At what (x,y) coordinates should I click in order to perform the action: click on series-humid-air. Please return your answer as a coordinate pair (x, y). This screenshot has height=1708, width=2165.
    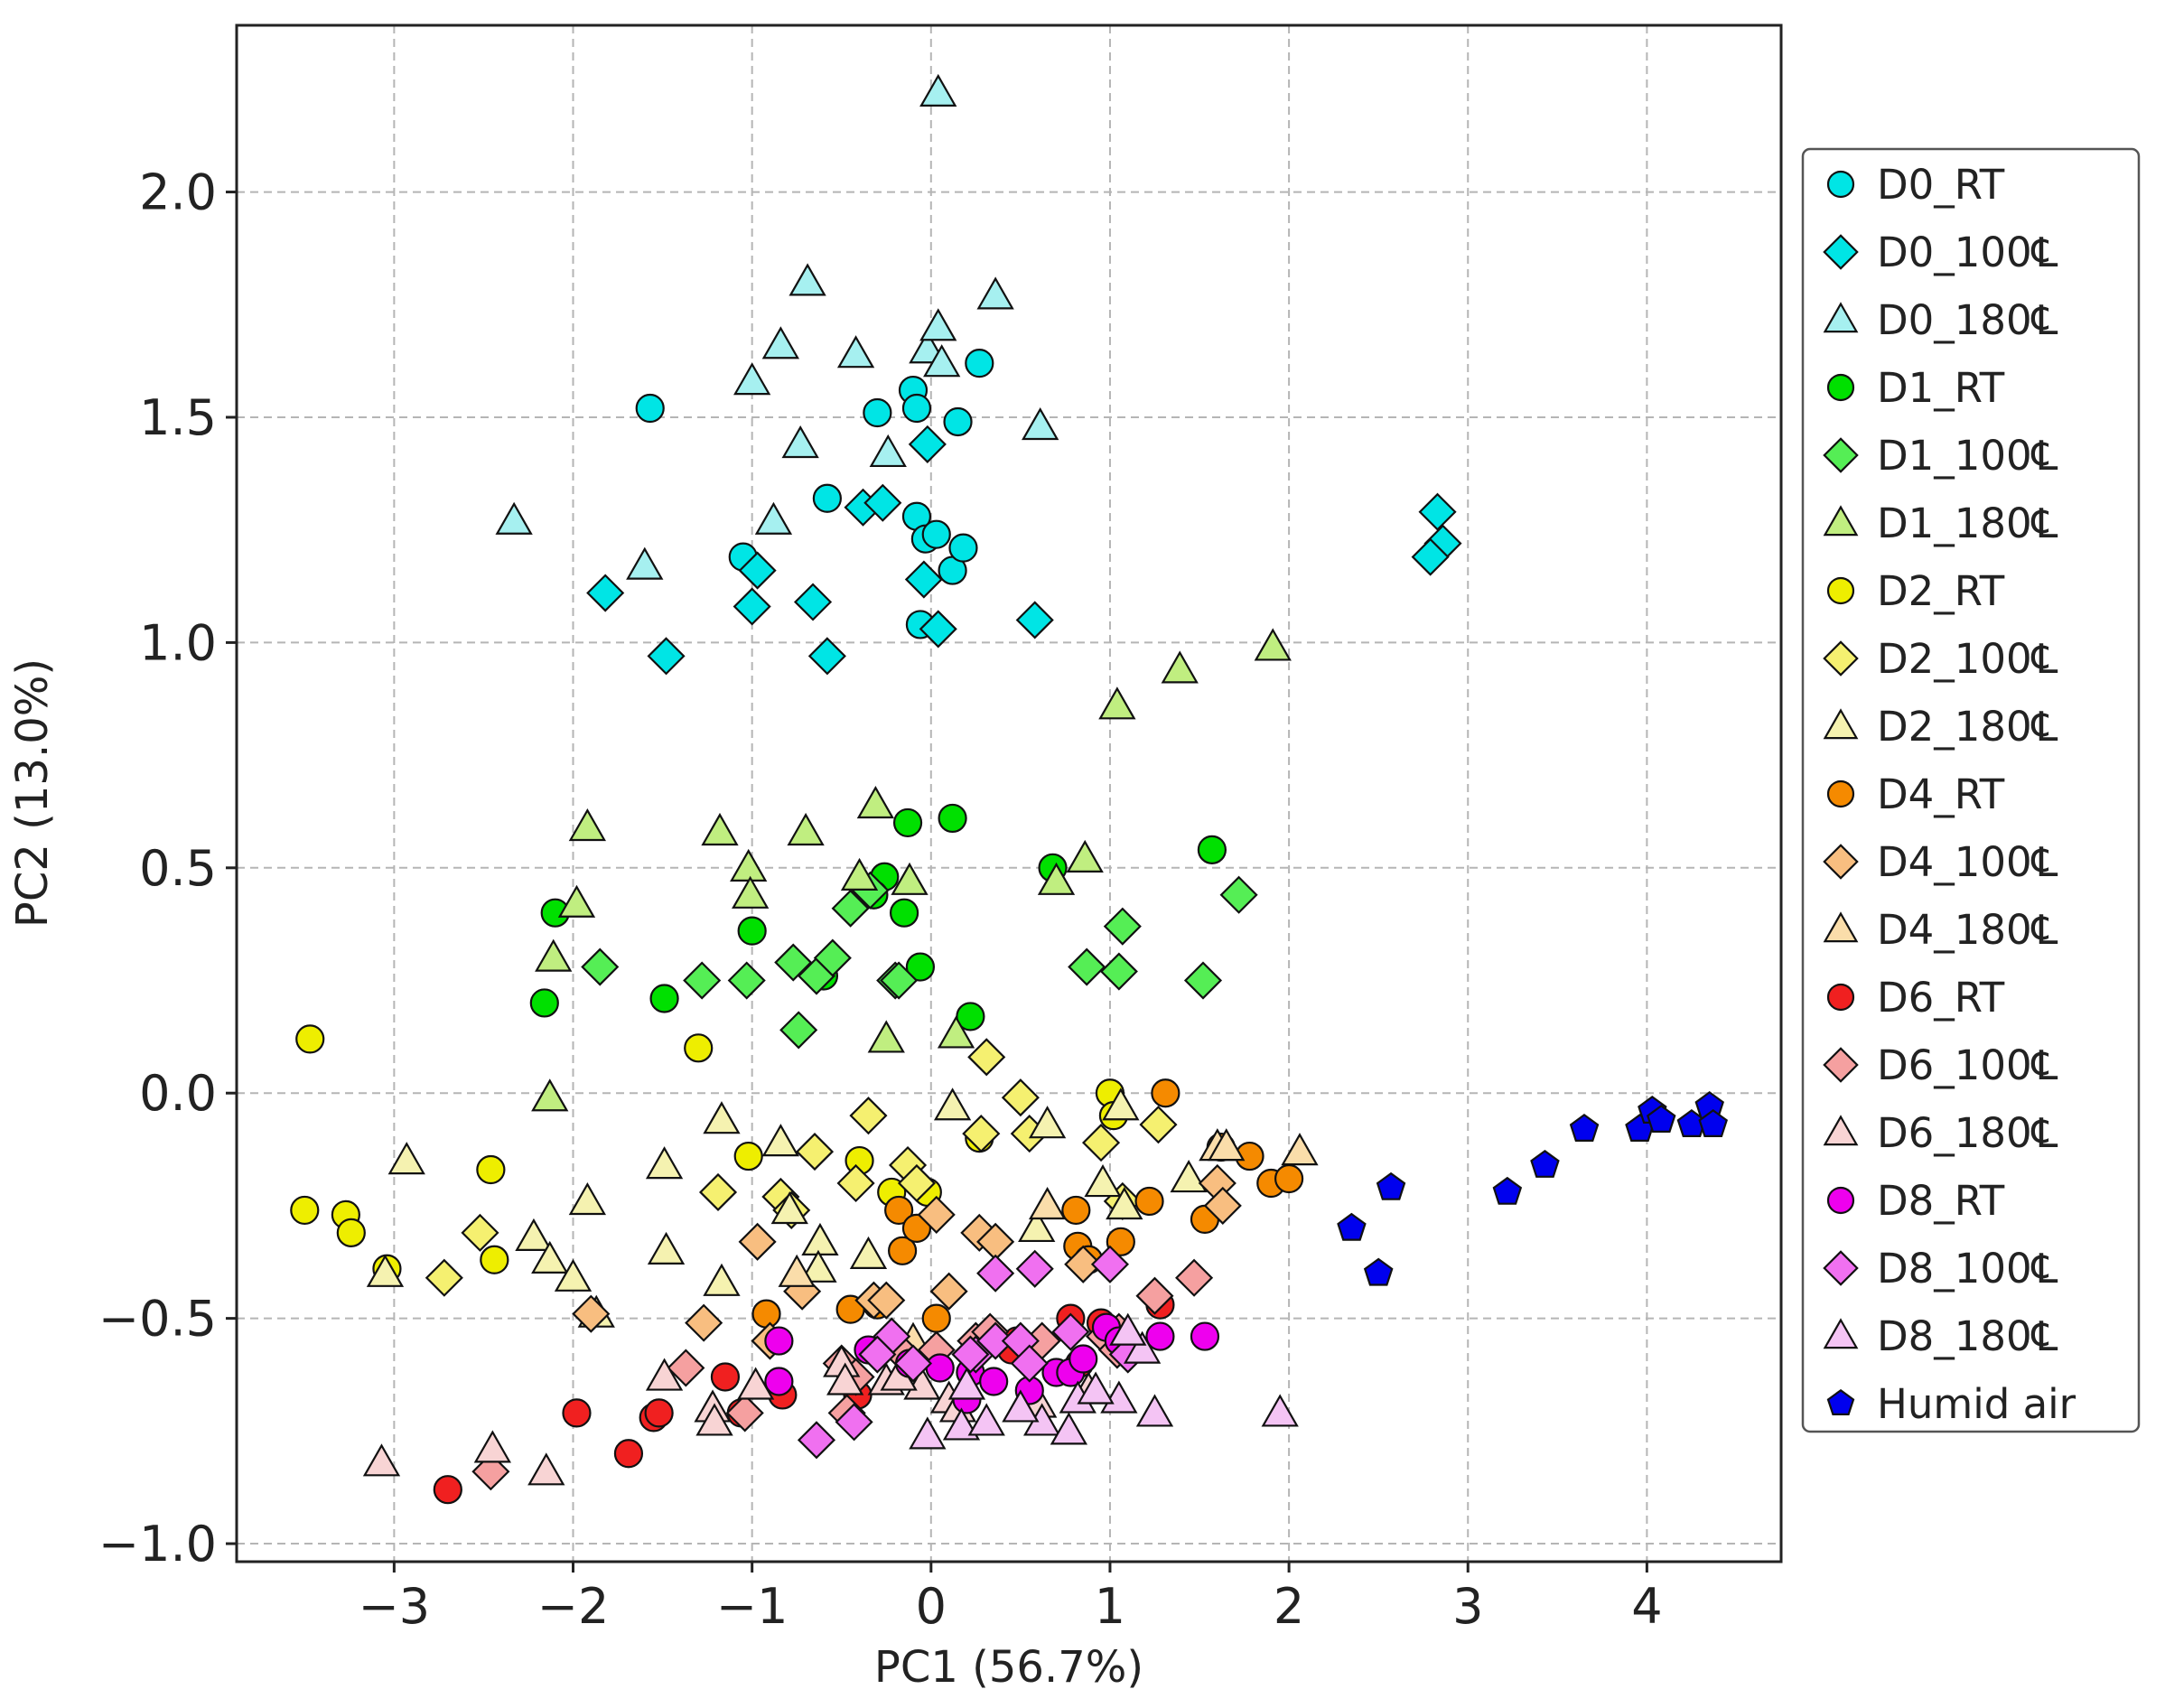
    Looking at the image, I should click on (1532, 1188).